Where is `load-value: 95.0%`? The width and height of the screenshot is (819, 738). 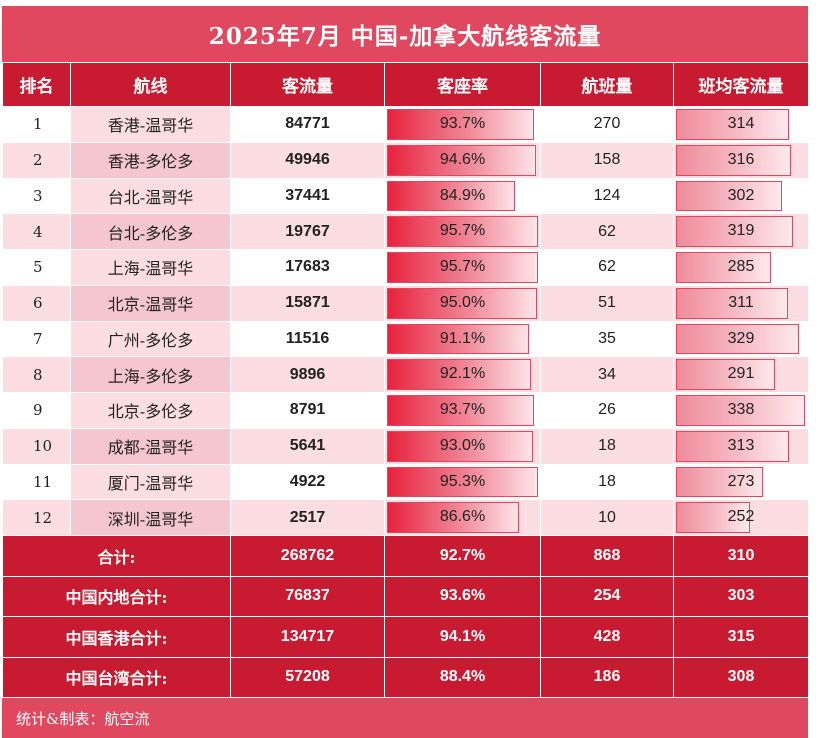 load-value: 95.0% is located at coordinates (462, 302).